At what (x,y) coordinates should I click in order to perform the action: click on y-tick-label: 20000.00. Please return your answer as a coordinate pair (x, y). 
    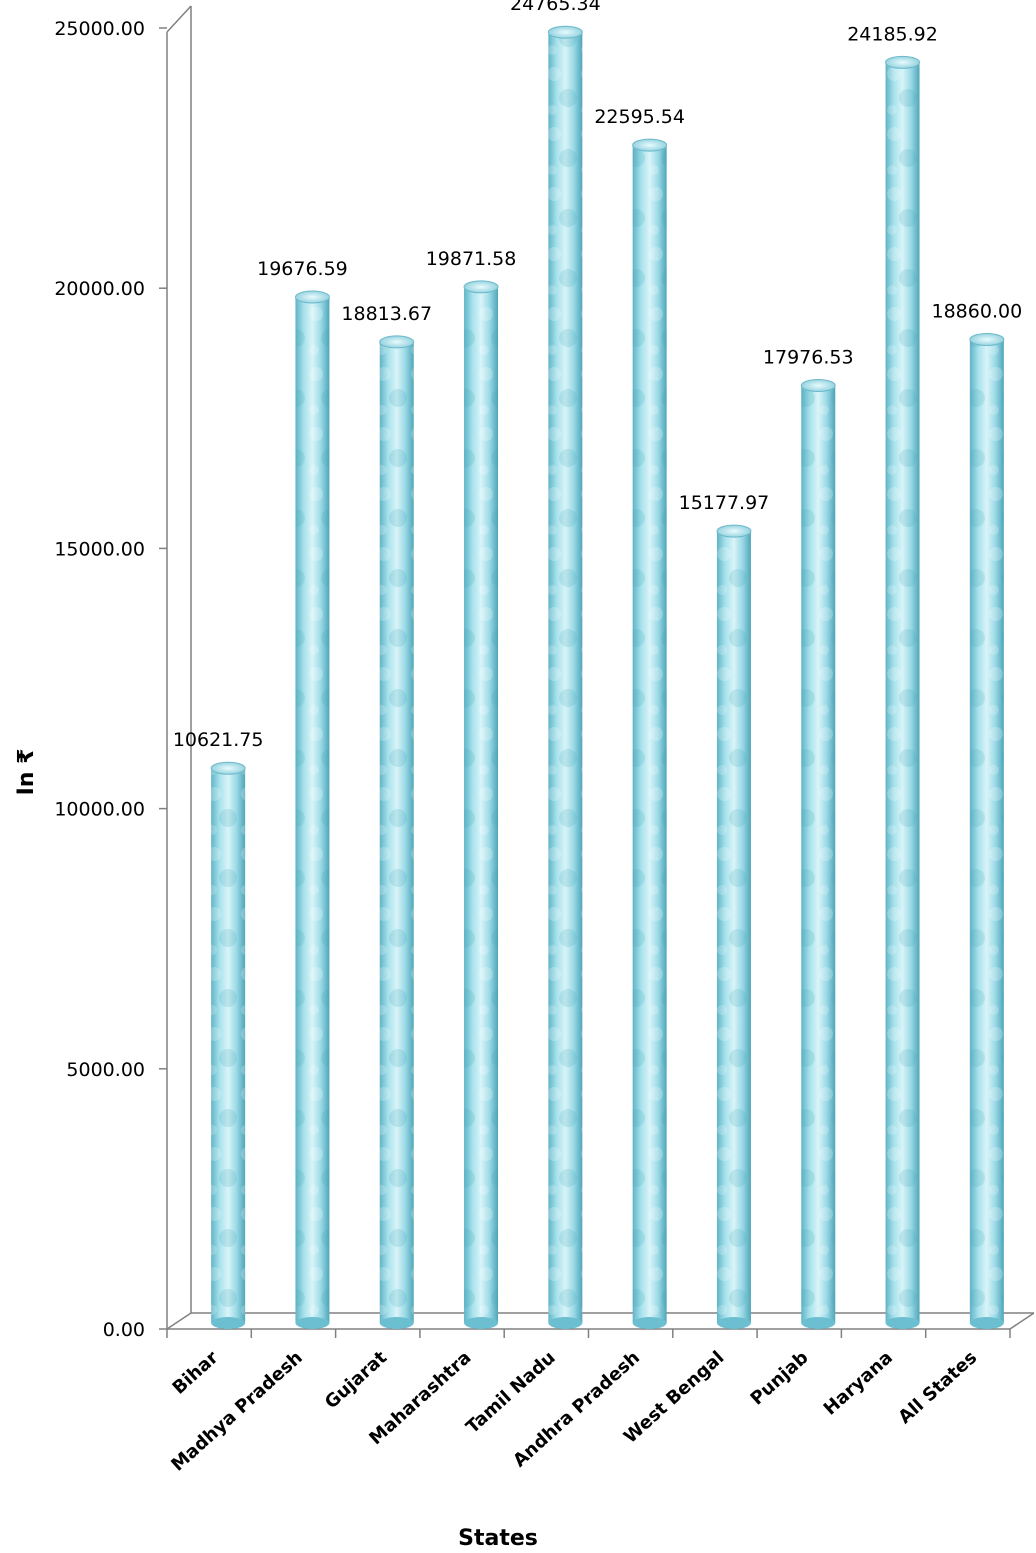
    Looking at the image, I should click on (99, 289).